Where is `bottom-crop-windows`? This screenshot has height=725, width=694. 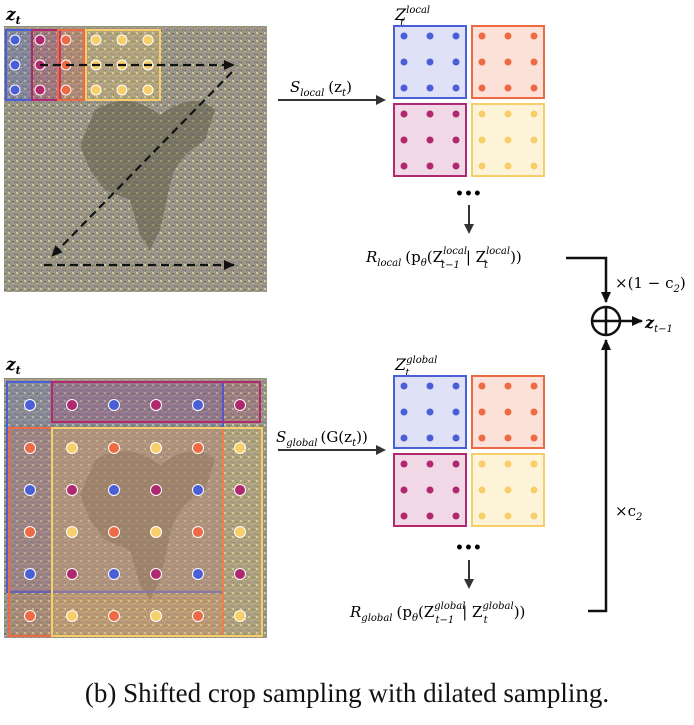 bottom-crop-windows is located at coordinates (134, 509).